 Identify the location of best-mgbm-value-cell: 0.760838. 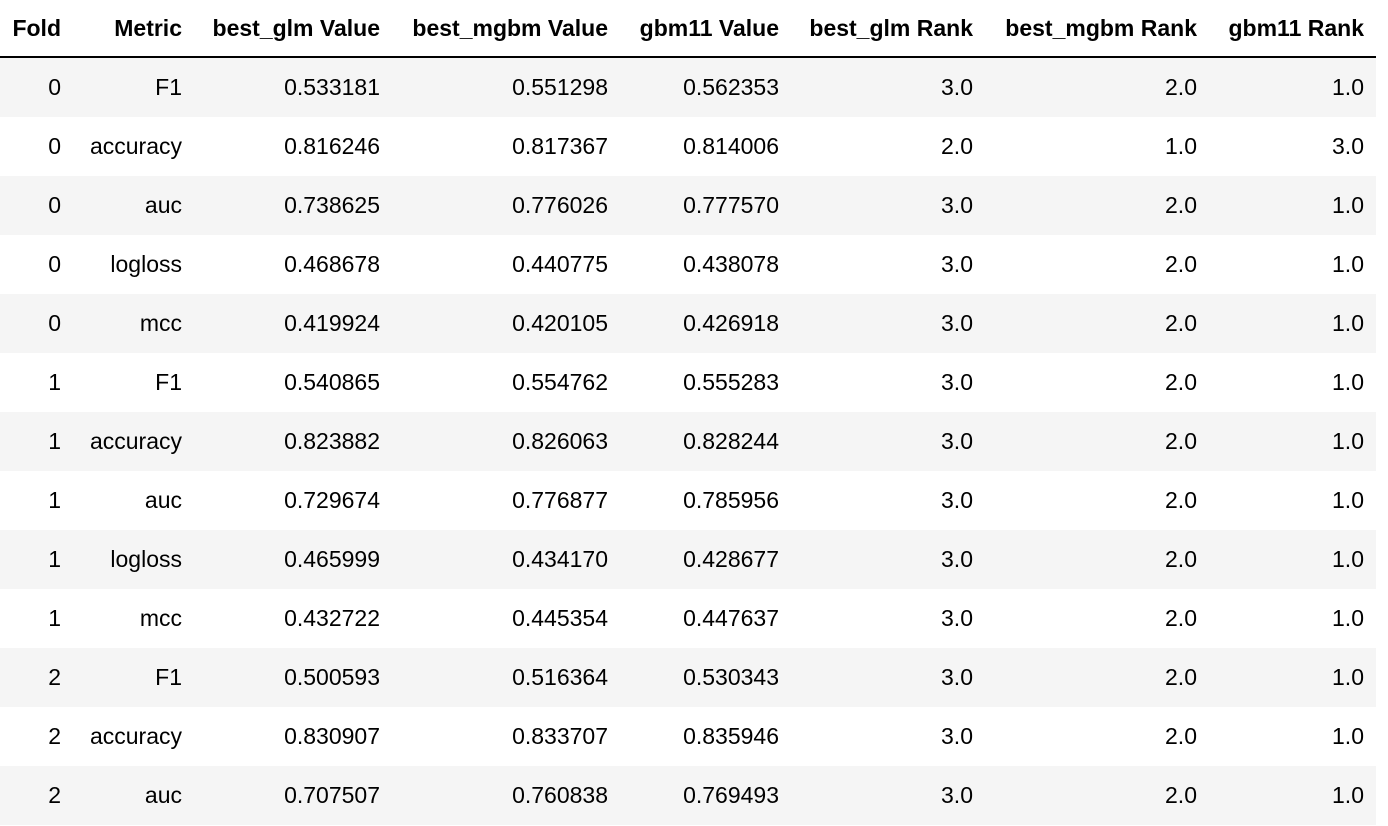
(506, 795).